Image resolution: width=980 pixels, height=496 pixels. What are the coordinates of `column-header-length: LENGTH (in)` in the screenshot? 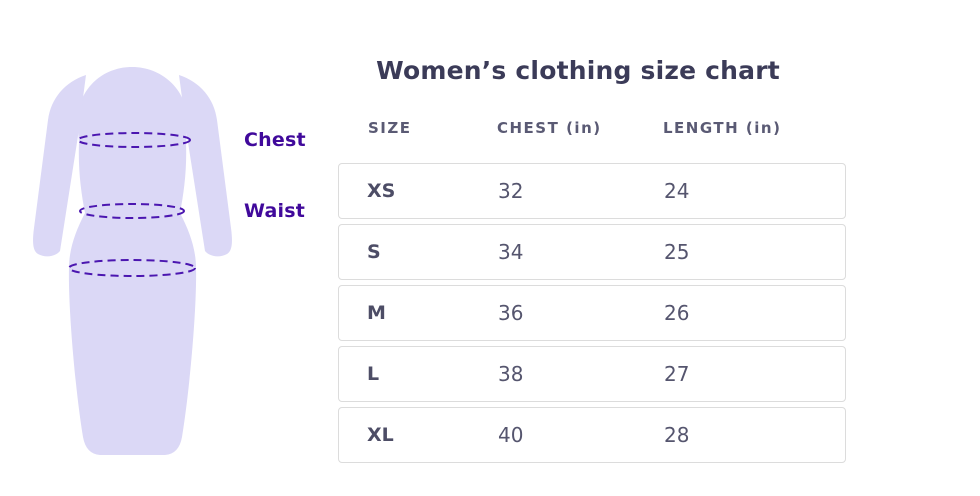 It's located at (722, 128).